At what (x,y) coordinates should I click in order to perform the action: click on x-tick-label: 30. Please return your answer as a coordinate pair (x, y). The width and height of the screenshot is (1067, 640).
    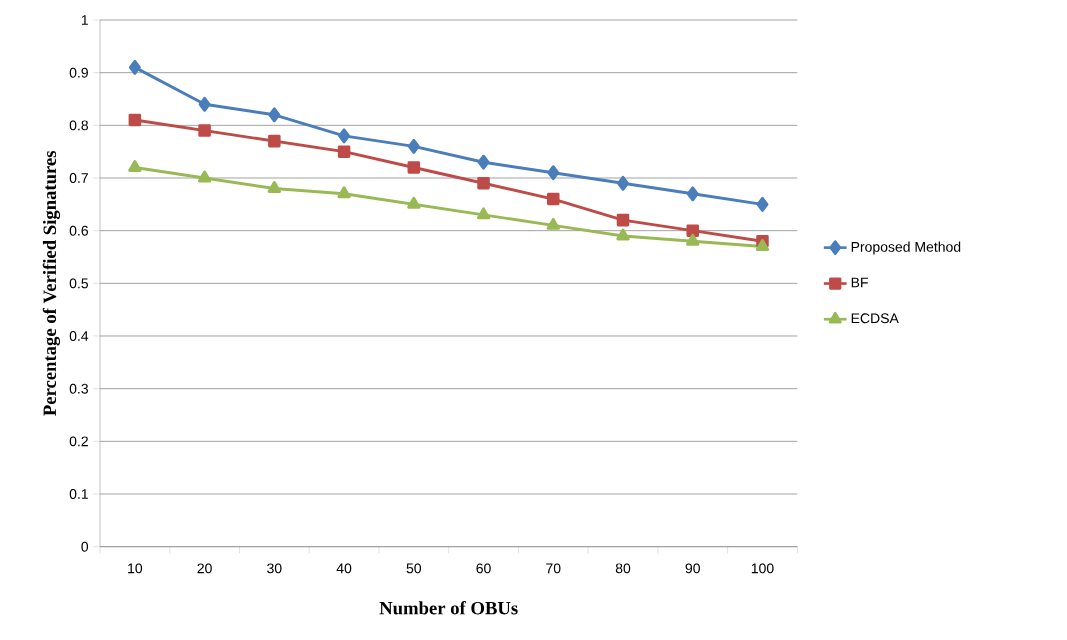
    Looking at the image, I should click on (274, 568).